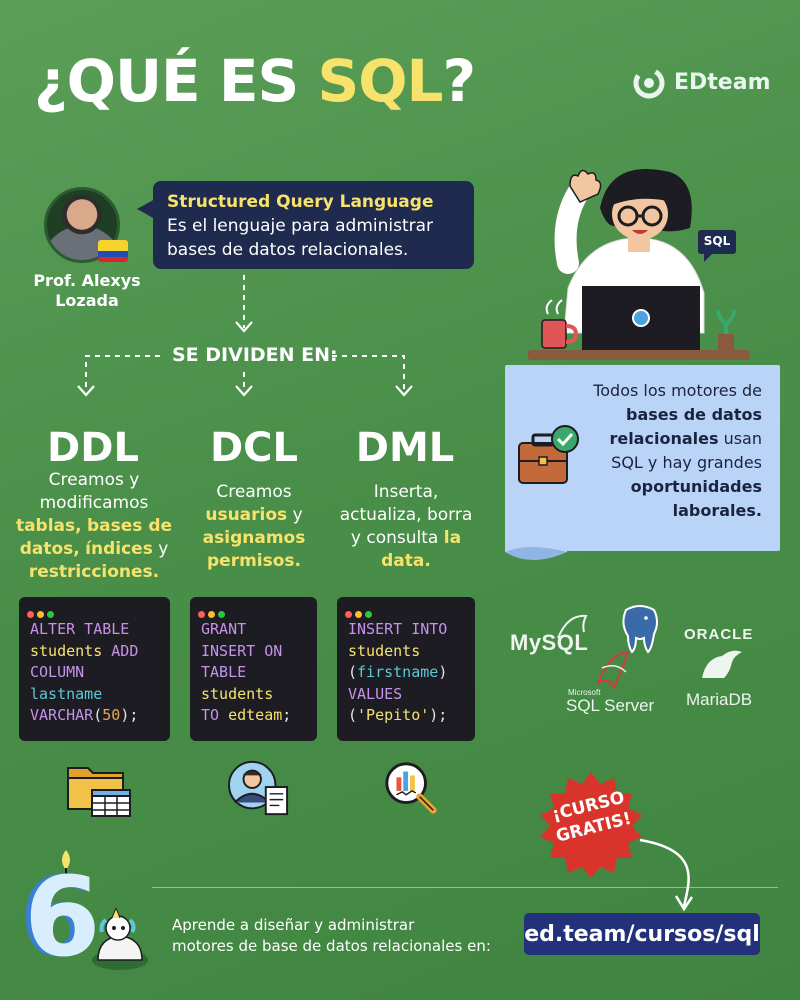 This screenshot has width=800, height=1000. What do you see at coordinates (253, 652) in the screenshot?
I see `code-line: INSERT ON` at bounding box center [253, 652].